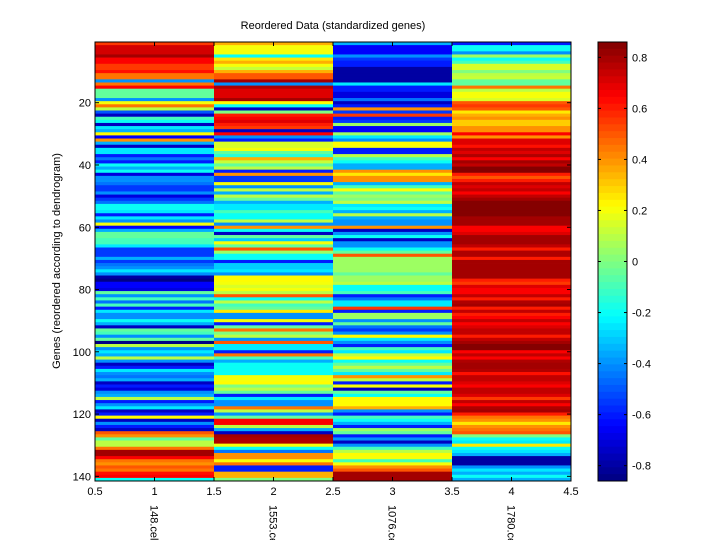 The width and height of the screenshot is (720, 545). I want to click on y-tick-label: 20, so click(85, 104).